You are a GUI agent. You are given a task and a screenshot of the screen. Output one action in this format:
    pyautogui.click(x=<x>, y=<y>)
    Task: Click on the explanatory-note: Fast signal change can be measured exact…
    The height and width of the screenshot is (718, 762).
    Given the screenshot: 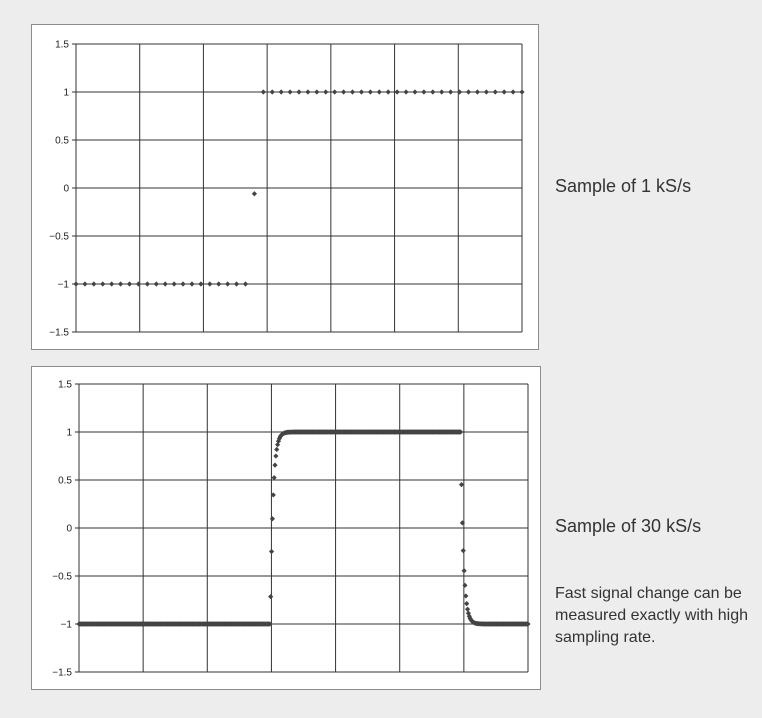 What is the action you would take?
    pyautogui.click(x=651, y=615)
    